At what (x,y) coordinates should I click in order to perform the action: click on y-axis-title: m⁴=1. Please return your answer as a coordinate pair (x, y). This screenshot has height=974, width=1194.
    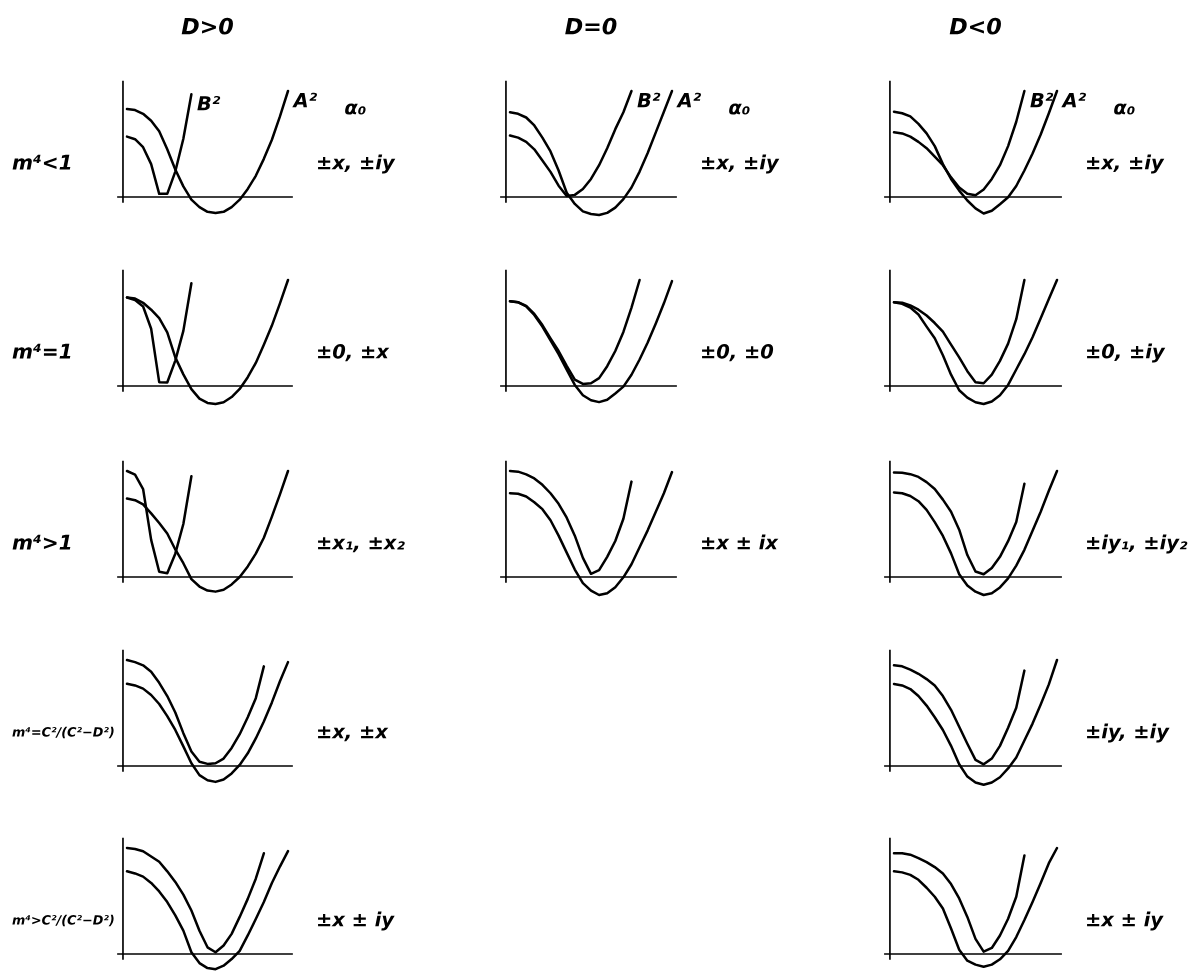
    Looking at the image, I should click on (41, 351).